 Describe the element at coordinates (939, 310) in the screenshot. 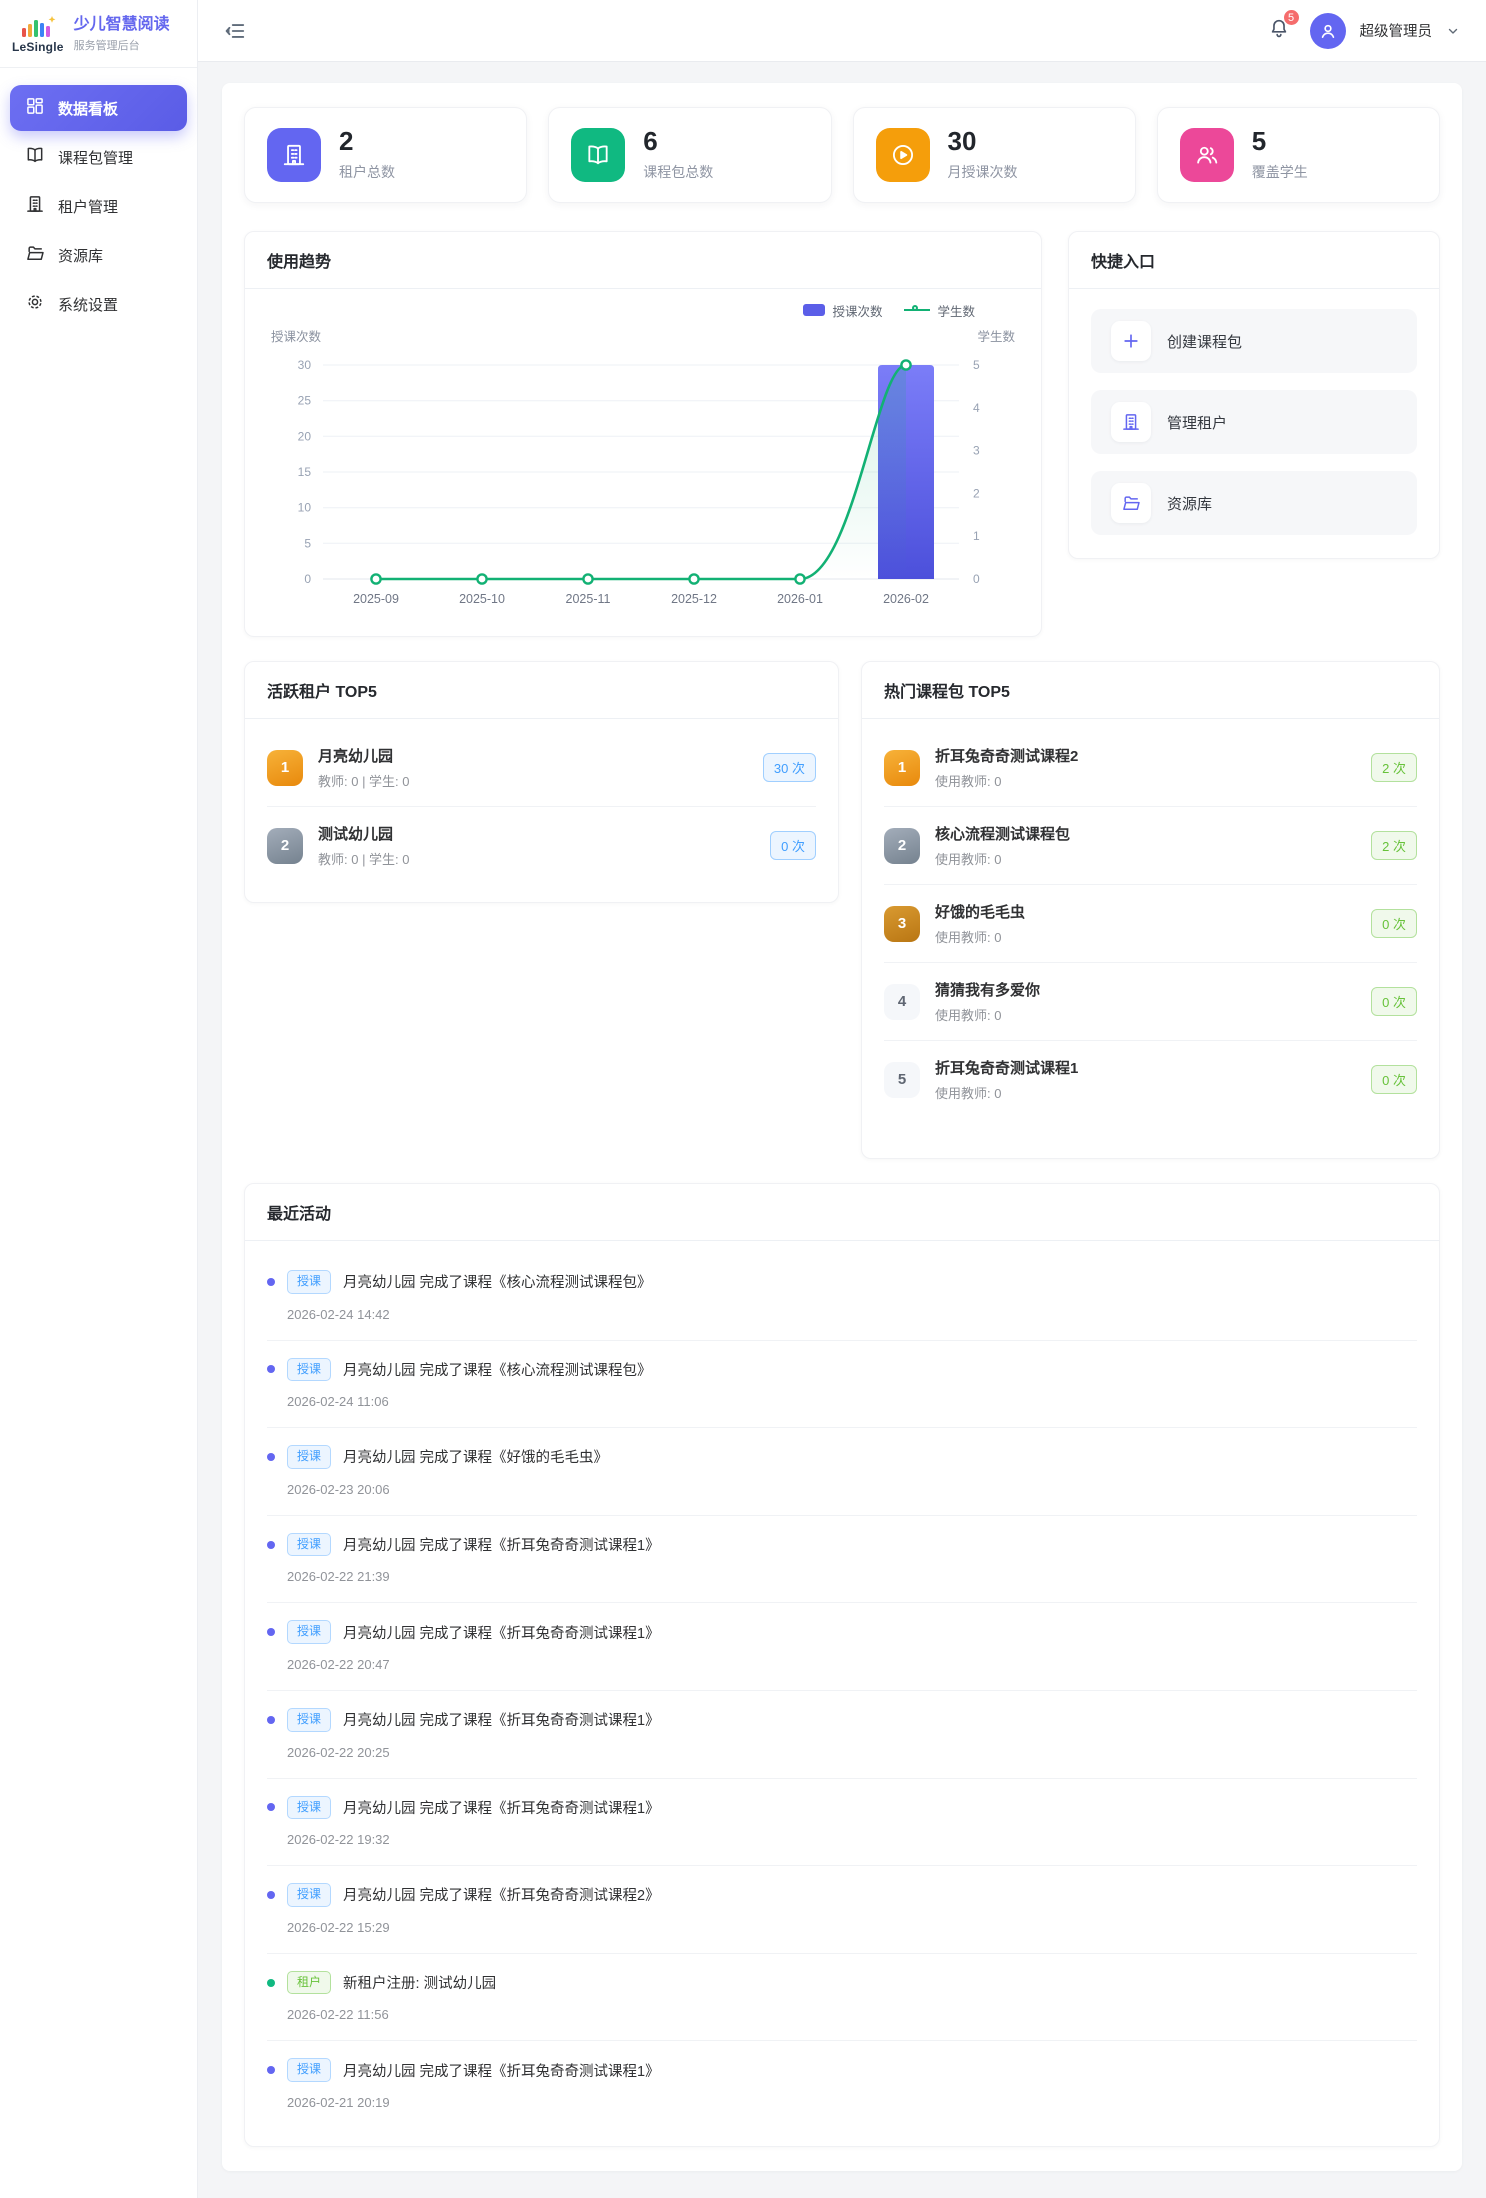

I see `legend-students: 学生数` at that location.